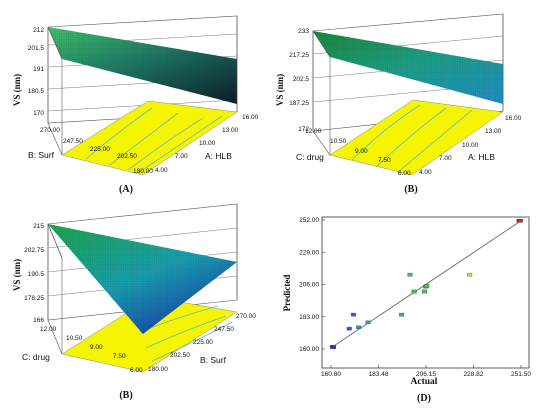 This screenshot has width=550, height=413. I want to click on panel-c-label: (B), so click(125, 395).